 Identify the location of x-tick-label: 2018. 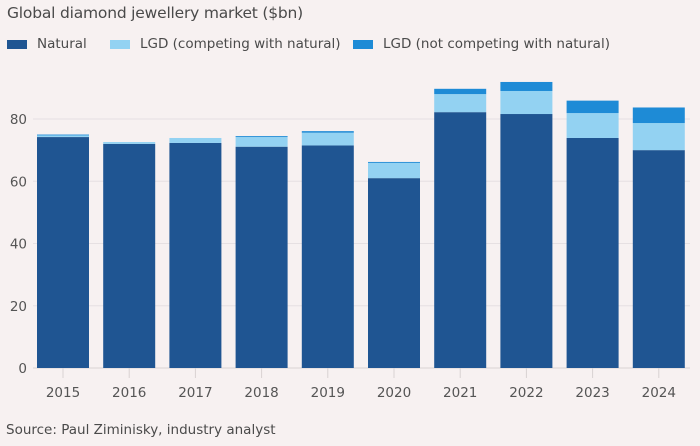
(261, 393).